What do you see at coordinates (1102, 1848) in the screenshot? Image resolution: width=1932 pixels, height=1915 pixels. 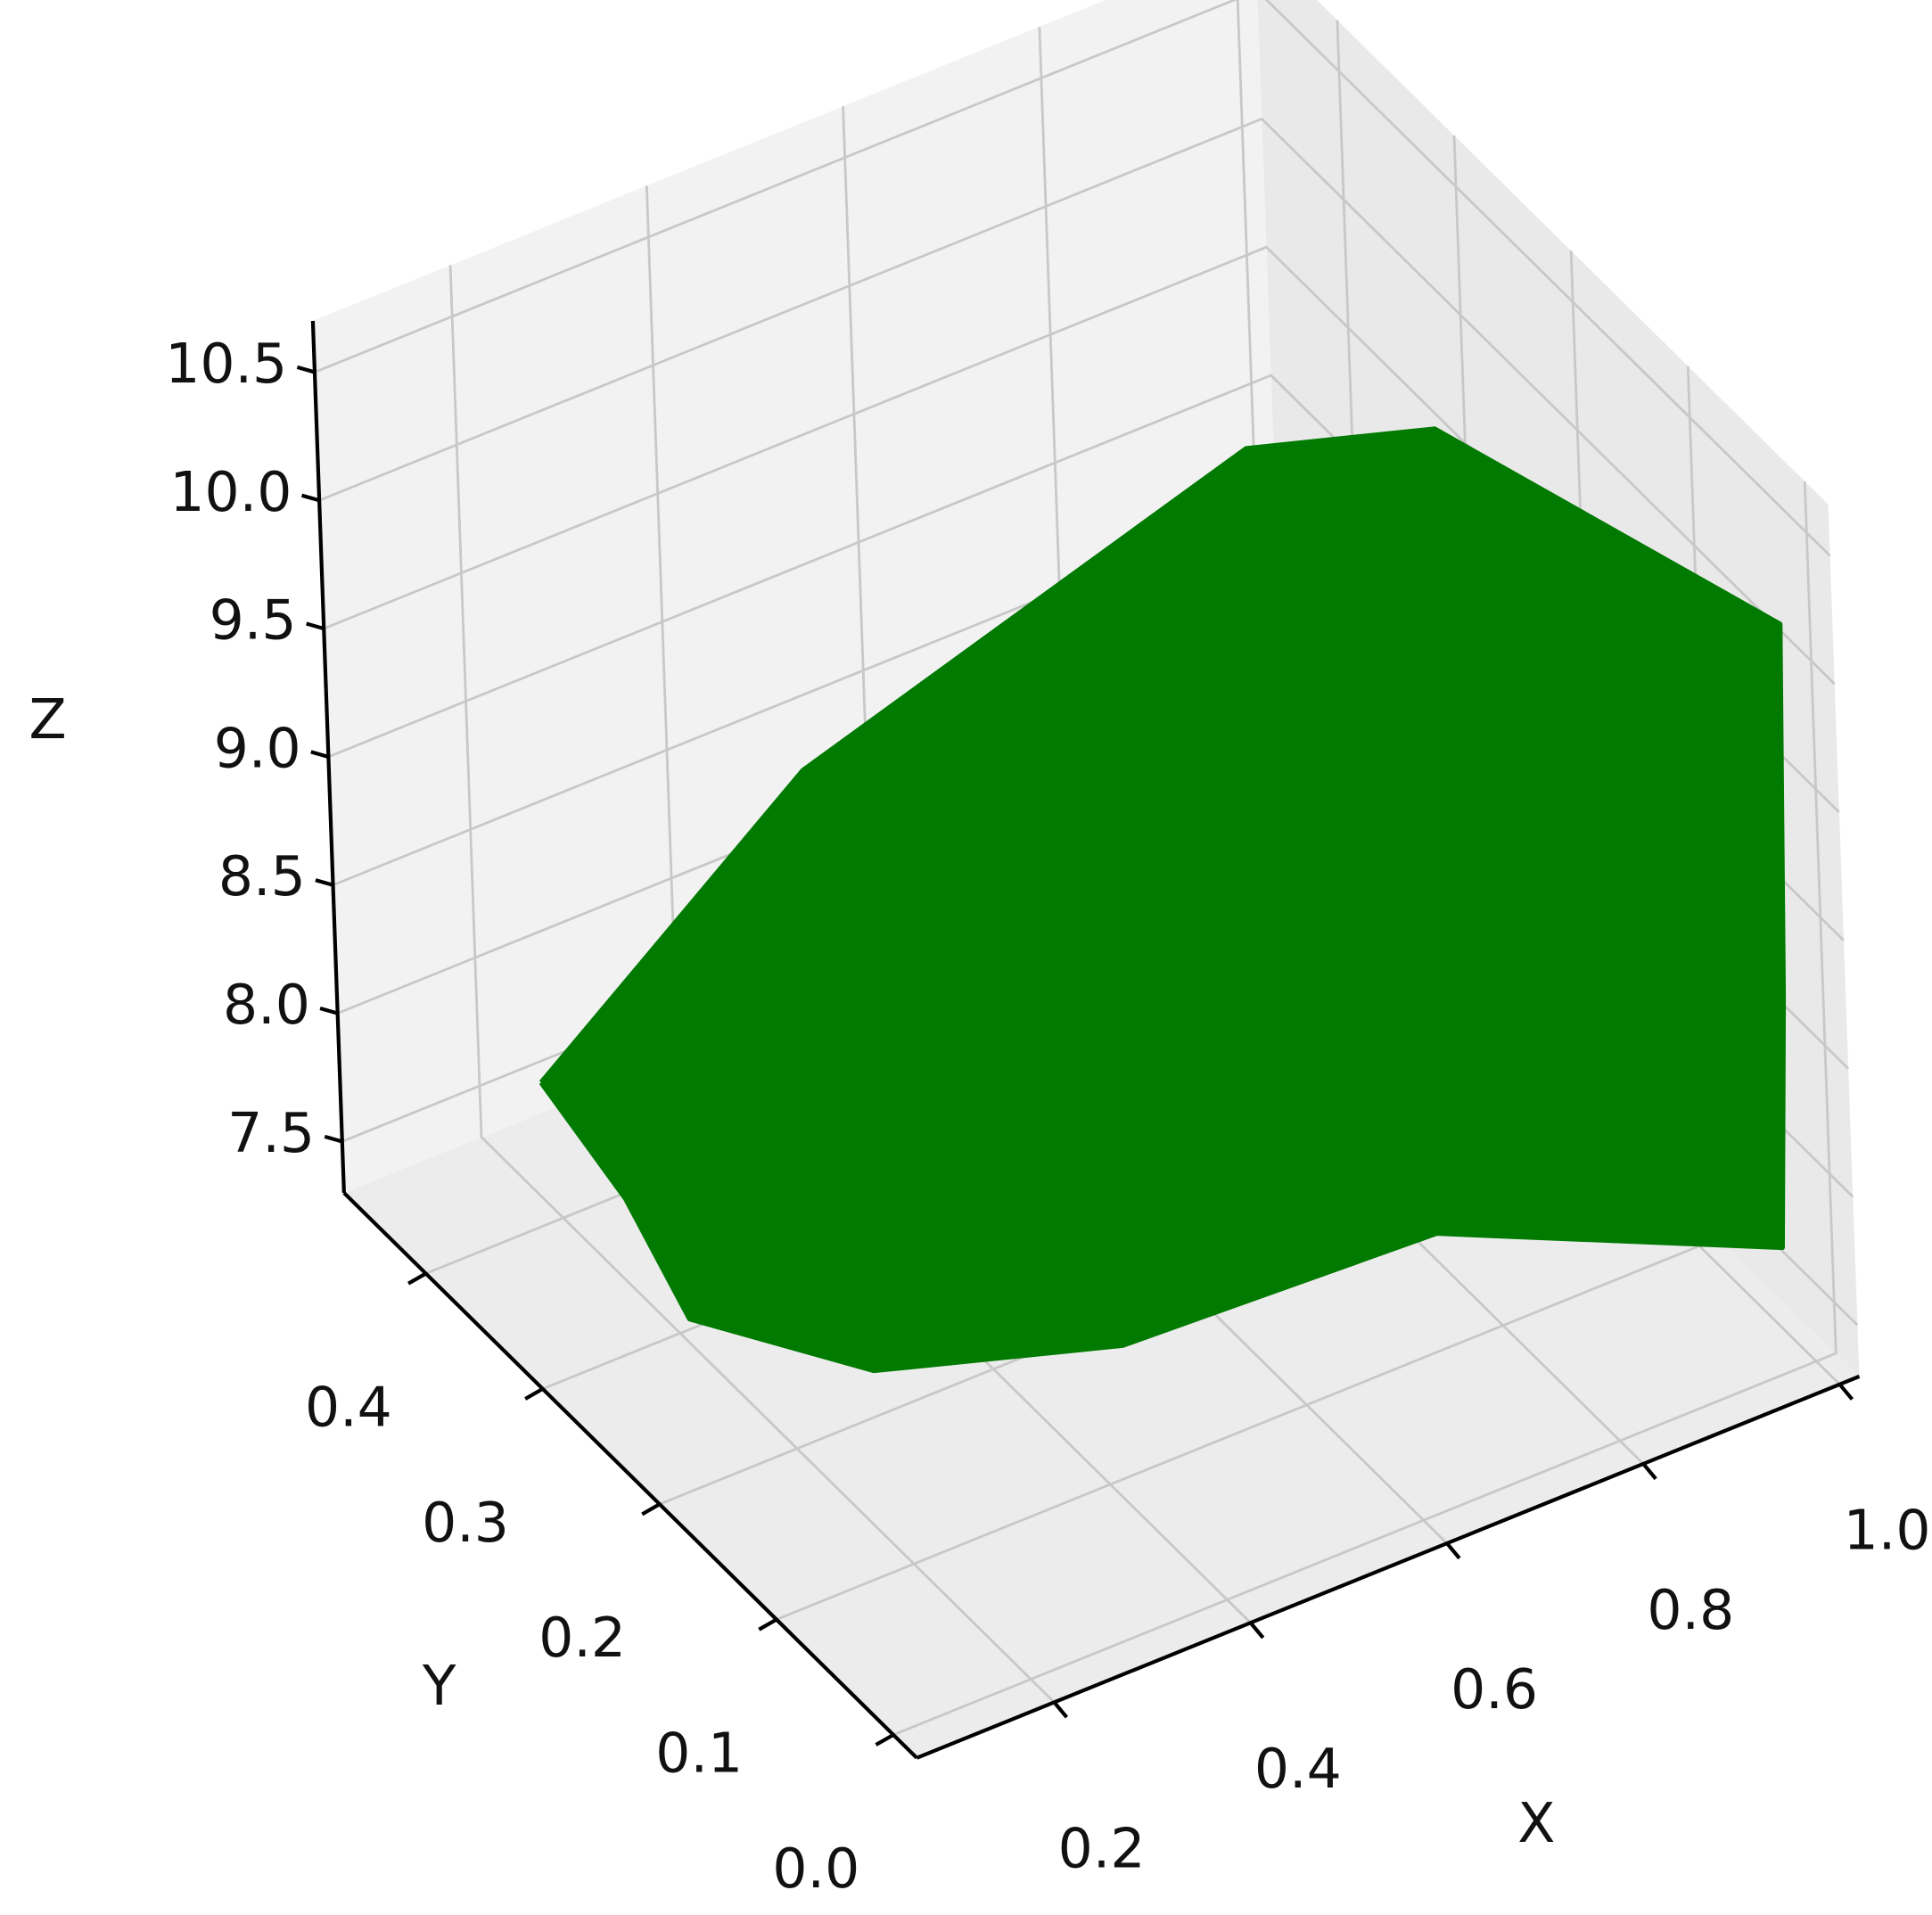 I see `x-tick-label: 0.2` at bounding box center [1102, 1848].